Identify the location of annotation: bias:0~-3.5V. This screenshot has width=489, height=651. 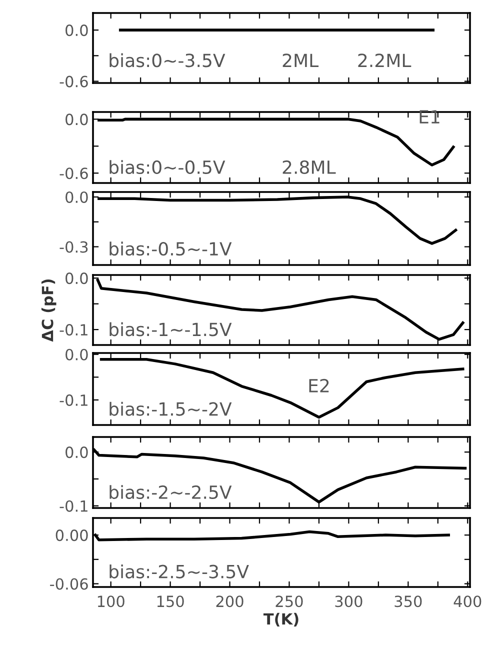
(168, 60).